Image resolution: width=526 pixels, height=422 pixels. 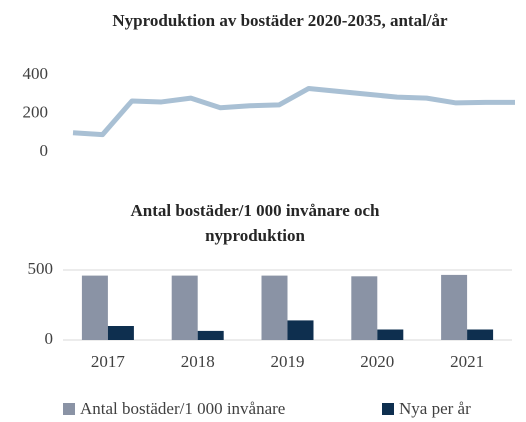 I want to click on y-tick-label: 500, so click(x=41, y=268).